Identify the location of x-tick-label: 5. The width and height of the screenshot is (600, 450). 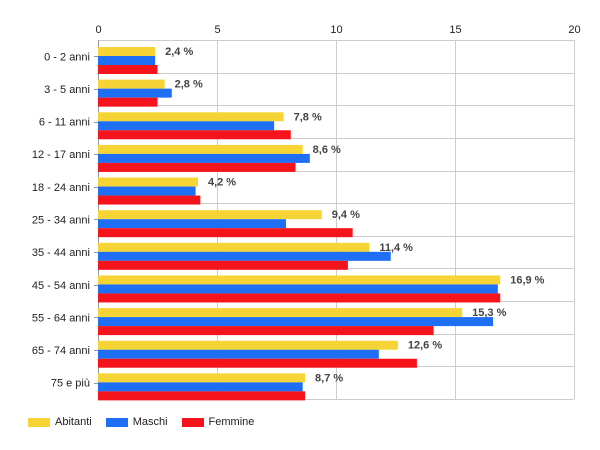
(217, 30).